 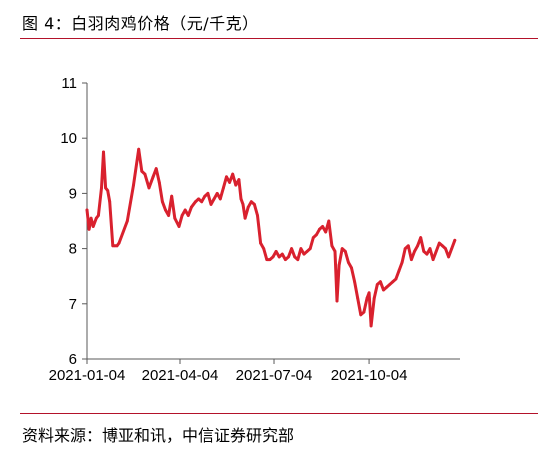 I want to click on y-tick-label: 10, so click(x=68, y=138).